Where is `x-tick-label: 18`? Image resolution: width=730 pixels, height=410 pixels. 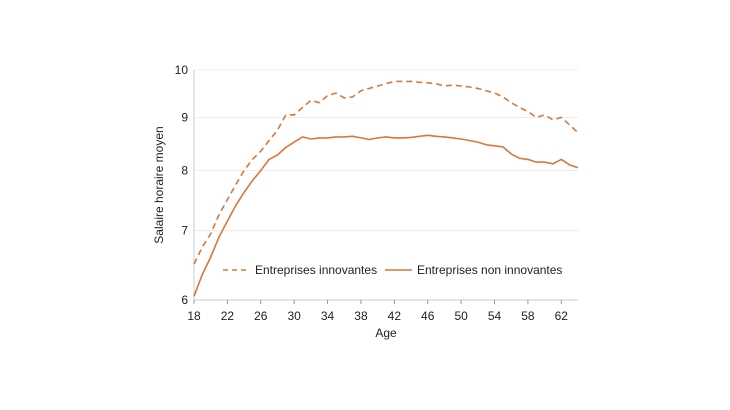 x-tick-label: 18 is located at coordinates (194, 316).